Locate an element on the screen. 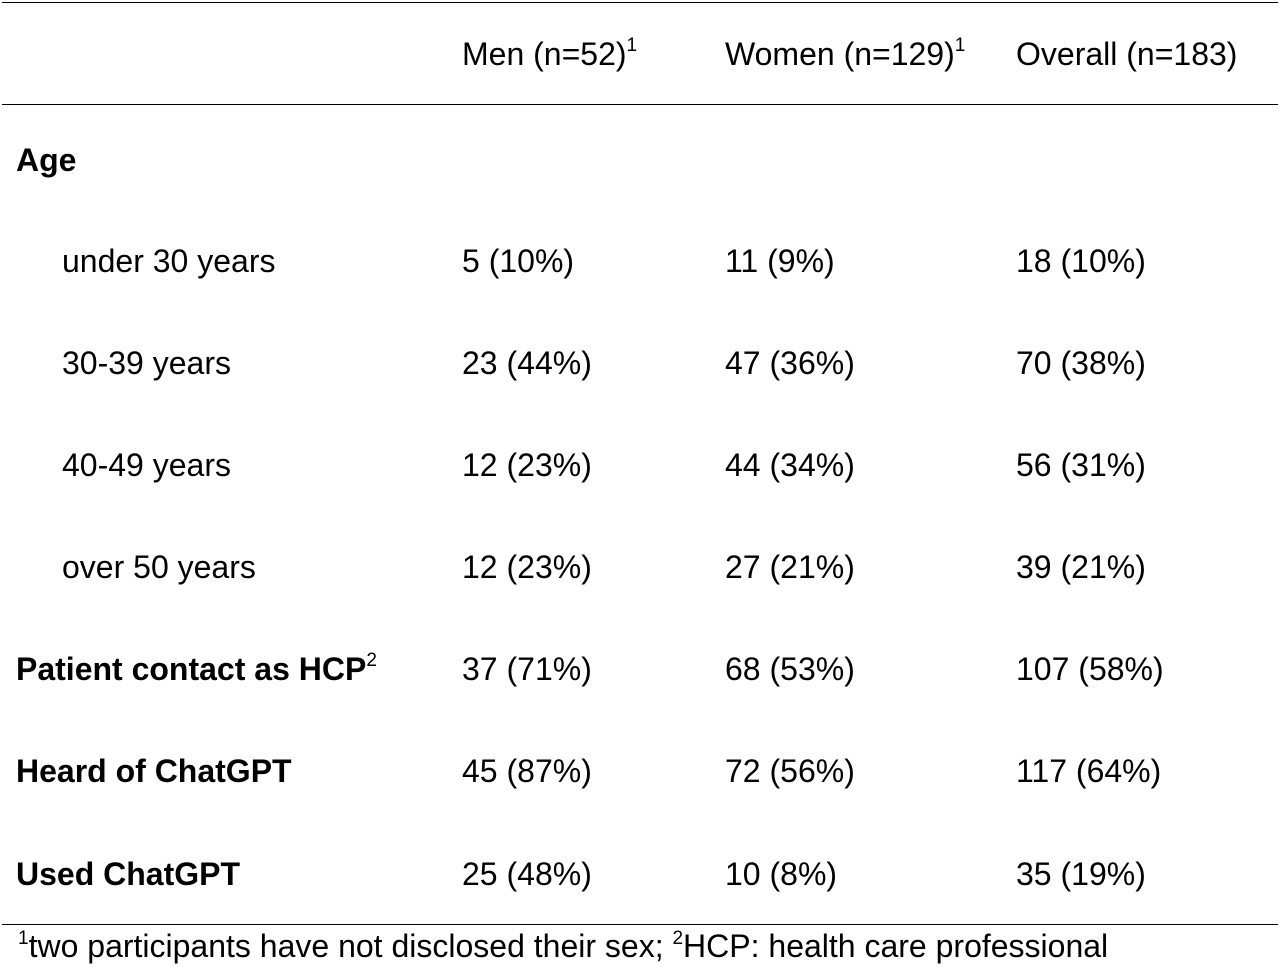 This screenshot has height=967, width=1280. row-label-under-30: under 30 years is located at coordinates (169, 261).